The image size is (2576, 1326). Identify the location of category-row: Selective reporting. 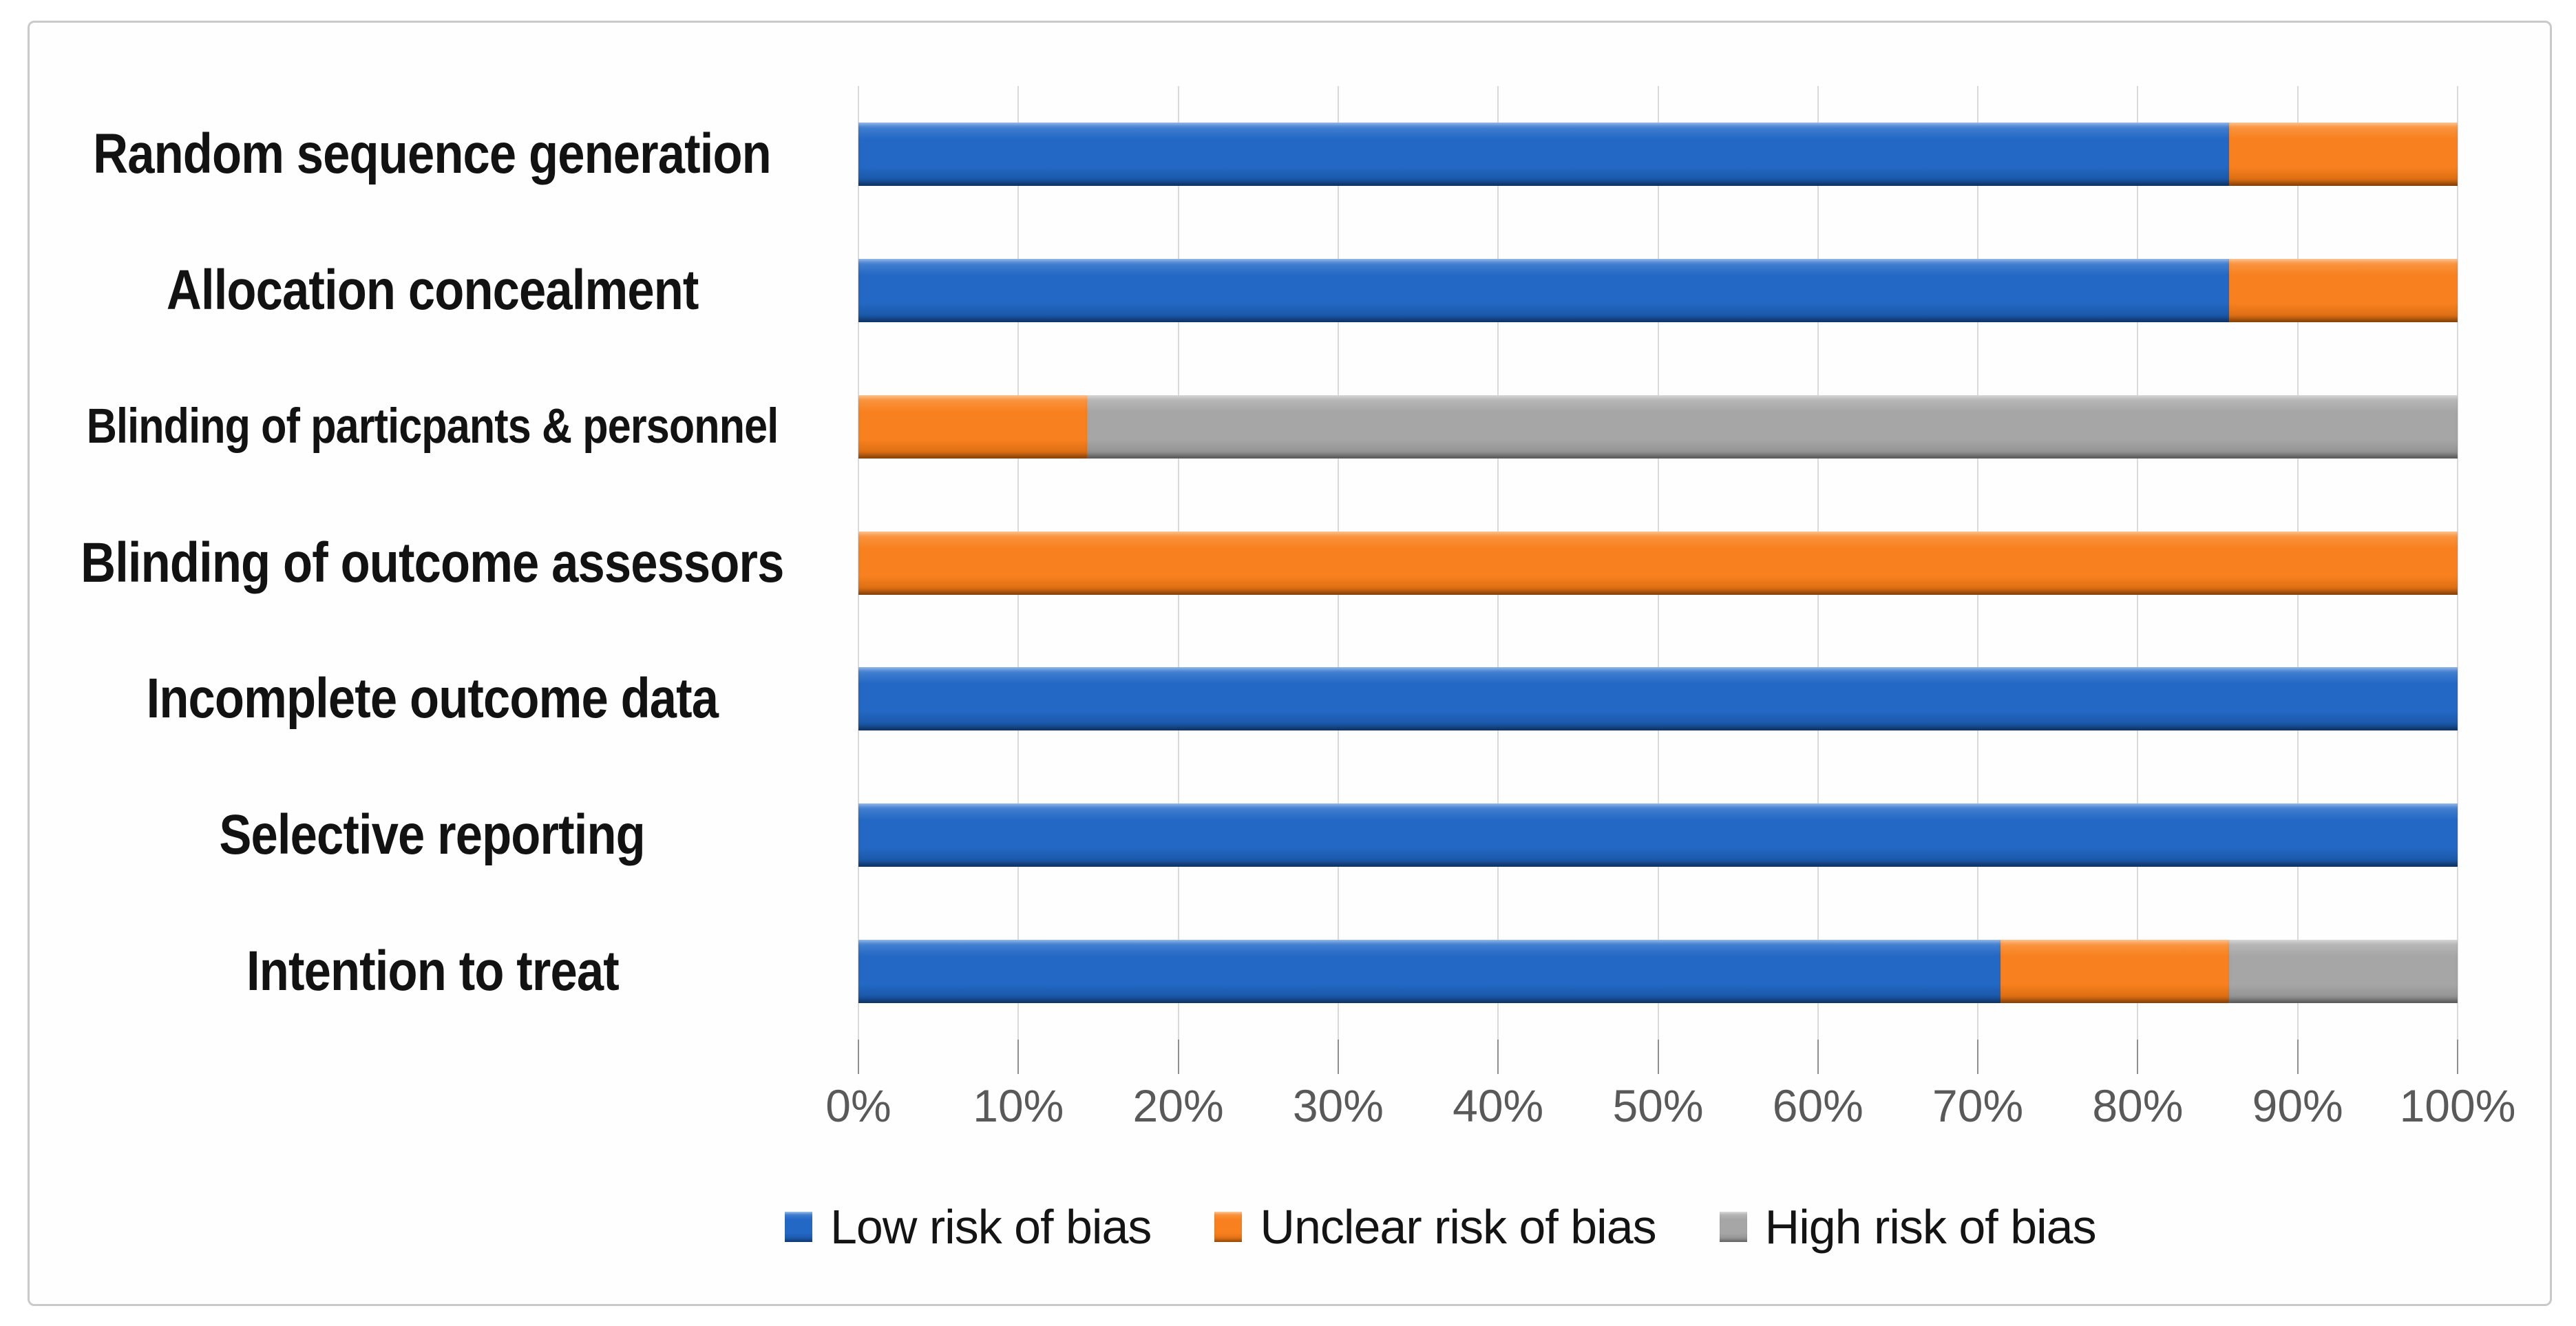
(432, 835).